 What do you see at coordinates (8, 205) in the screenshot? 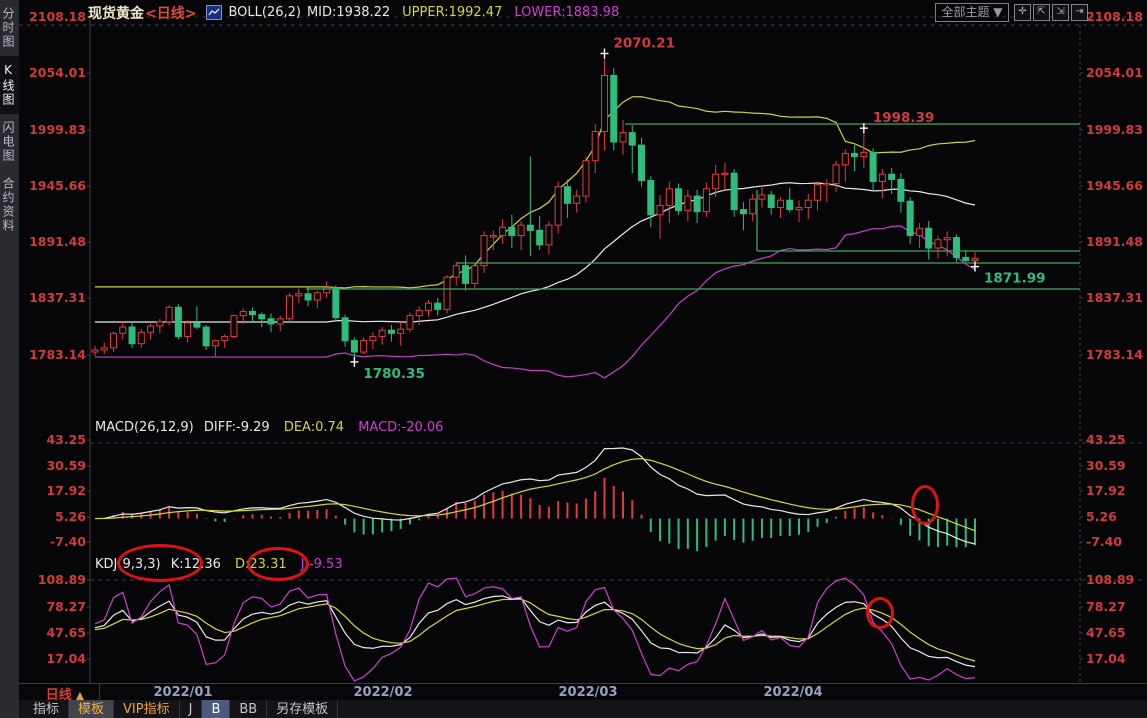
I see `sidebar-item-contract-info: 合约资料` at bounding box center [8, 205].